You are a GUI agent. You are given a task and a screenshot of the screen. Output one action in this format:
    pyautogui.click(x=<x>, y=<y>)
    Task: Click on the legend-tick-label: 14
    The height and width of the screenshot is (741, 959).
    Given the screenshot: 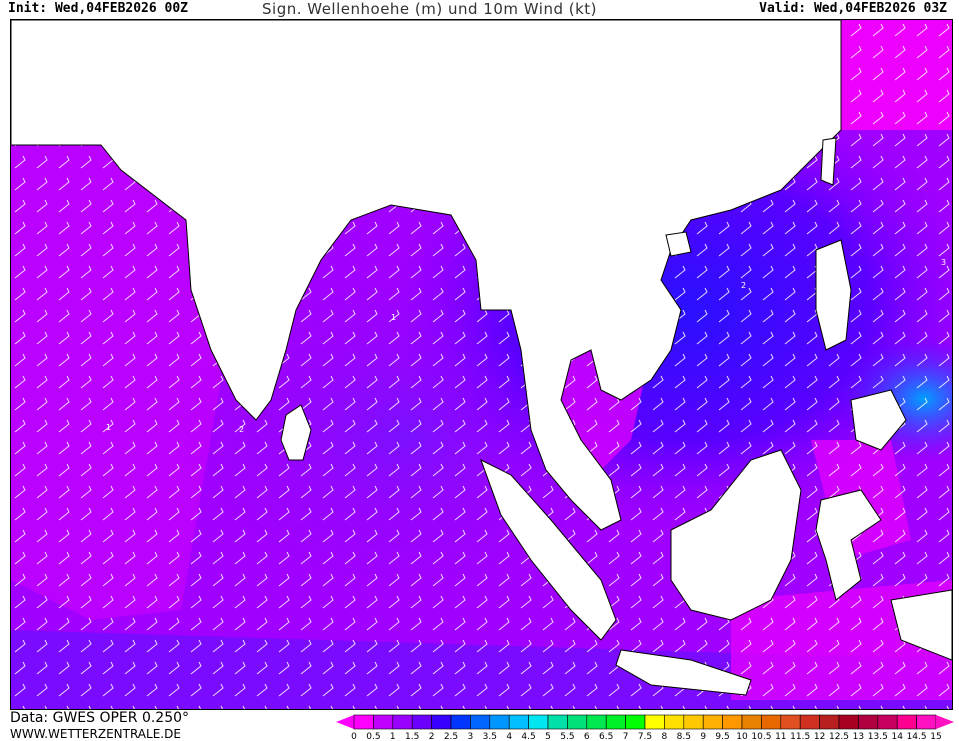 What is the action you would take?
    pyautogui.click(x=897, y=736)
    